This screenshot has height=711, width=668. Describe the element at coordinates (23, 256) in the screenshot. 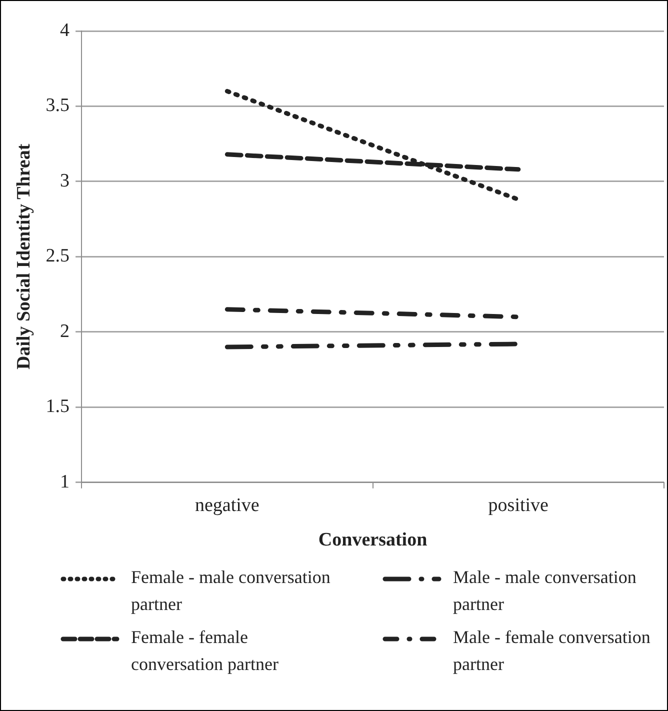

I see `y-axis-title: Daily Social Identity Threat` at that location.